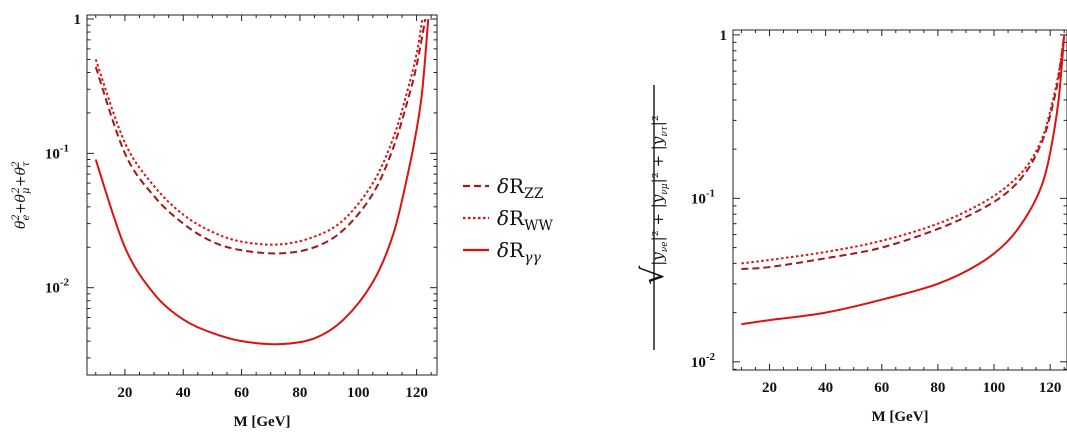 Image resolution: width=1067 pixels, height=432 pixels. I want to click on legend-label-gg: δRγγ, so click(519, 252).